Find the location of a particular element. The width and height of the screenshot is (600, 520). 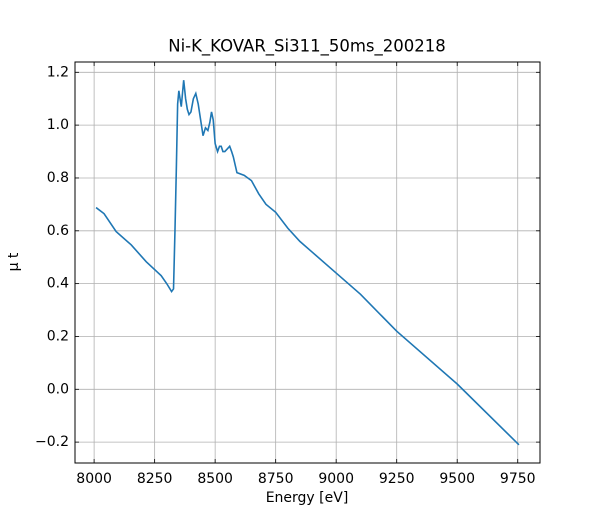

x-tick-label: 8000 is located at coordinates (94, 479).